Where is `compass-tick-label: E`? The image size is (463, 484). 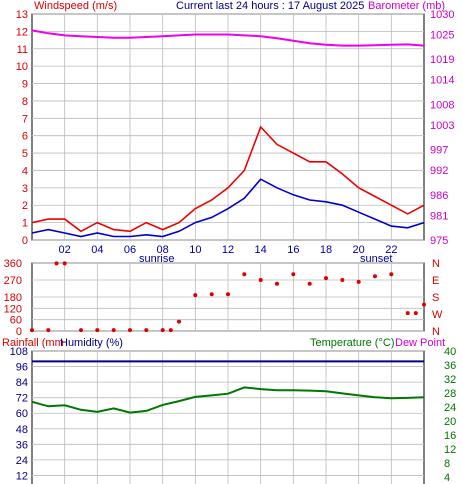 compass-tick-label: E is located at coordinates (435, 281).